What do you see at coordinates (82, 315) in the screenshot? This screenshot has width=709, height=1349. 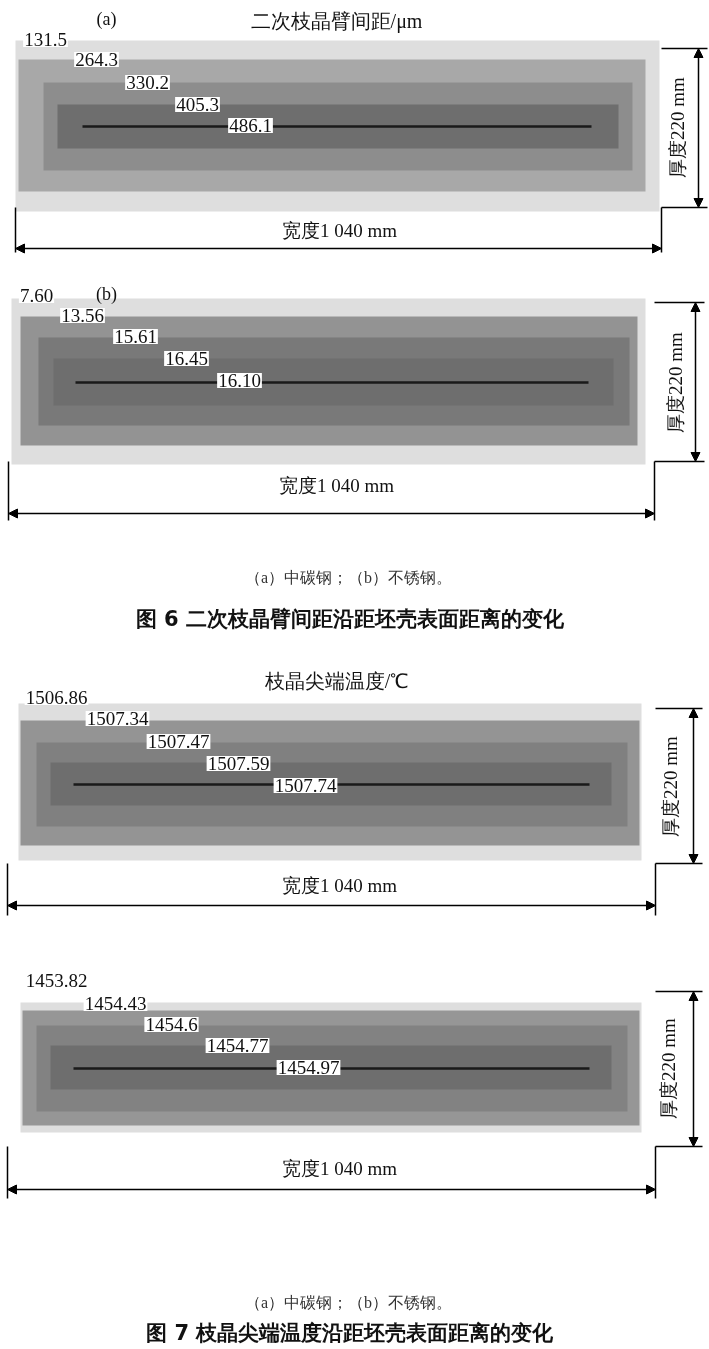 I see `data-label: 13.56` at bounding box center [82, 315].